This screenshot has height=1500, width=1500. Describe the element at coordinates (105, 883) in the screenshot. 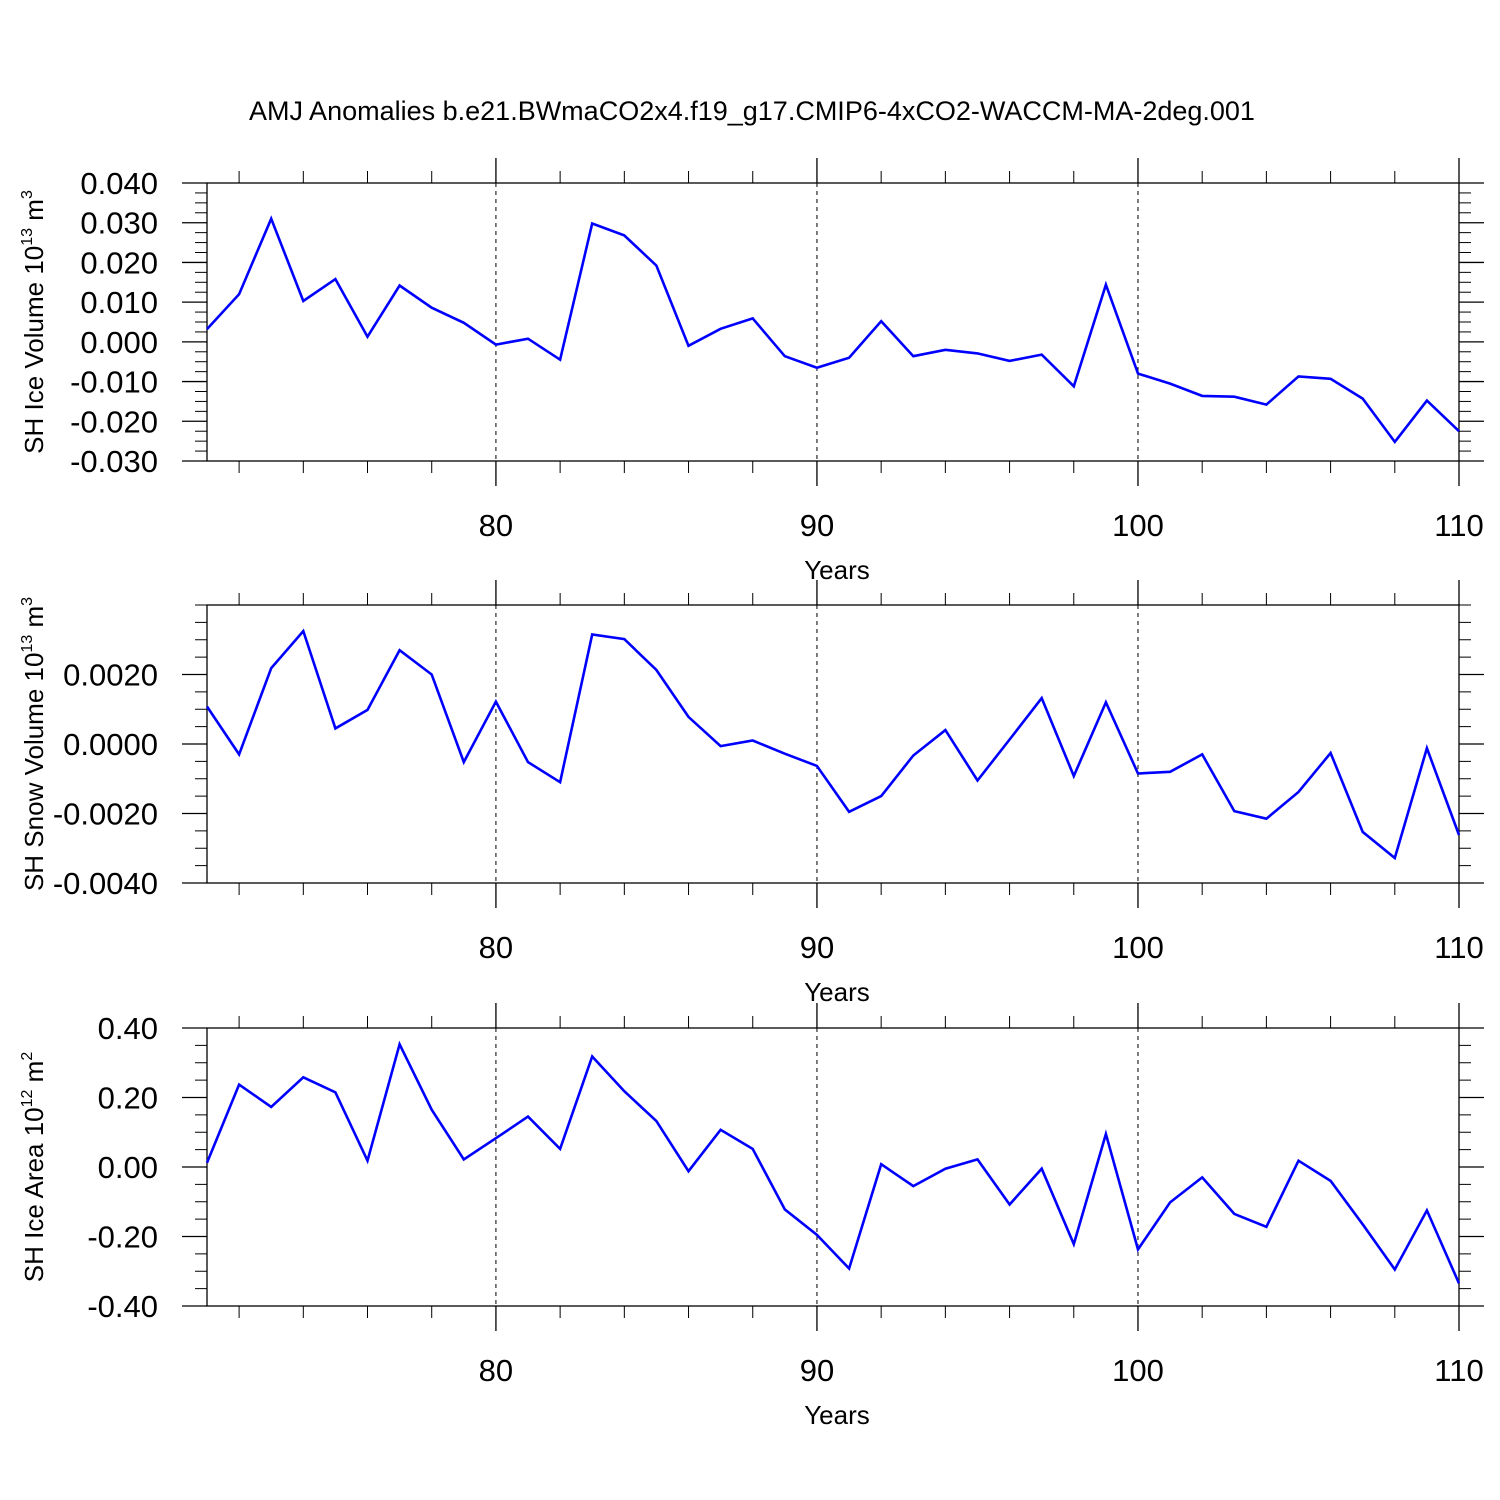

I see `y-tick-label: -0.0040` at that location.